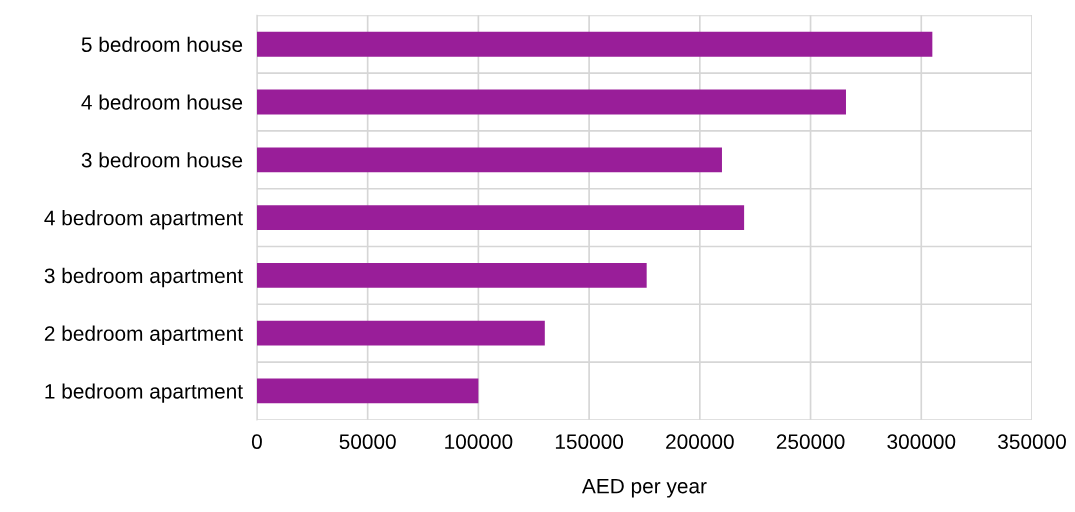 This screenshot has width=1075, height=512. What do you see at coordinates (162, 44) in the screenshot?
I see `y-tick-label: 5 bedroom house` at bounding box center [162, 44].